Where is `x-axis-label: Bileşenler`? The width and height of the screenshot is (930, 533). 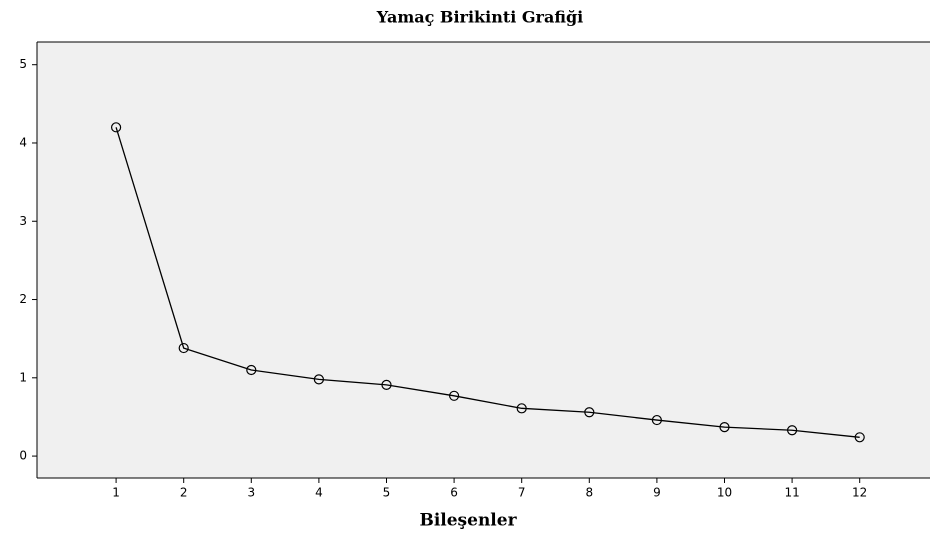 x-axis-label: Bileşenler is located at coordinates (468, 521).